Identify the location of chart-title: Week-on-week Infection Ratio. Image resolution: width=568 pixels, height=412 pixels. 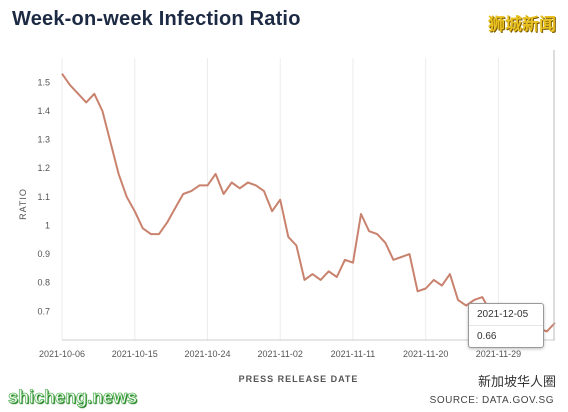
(156, 19).